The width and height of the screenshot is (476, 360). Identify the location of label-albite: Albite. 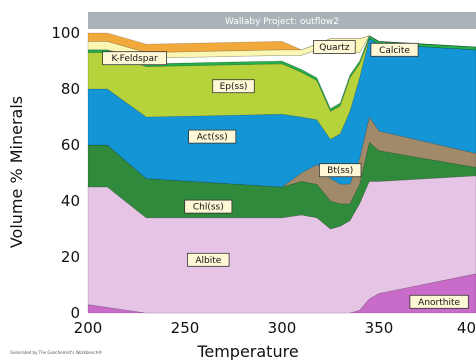
(208, 259).